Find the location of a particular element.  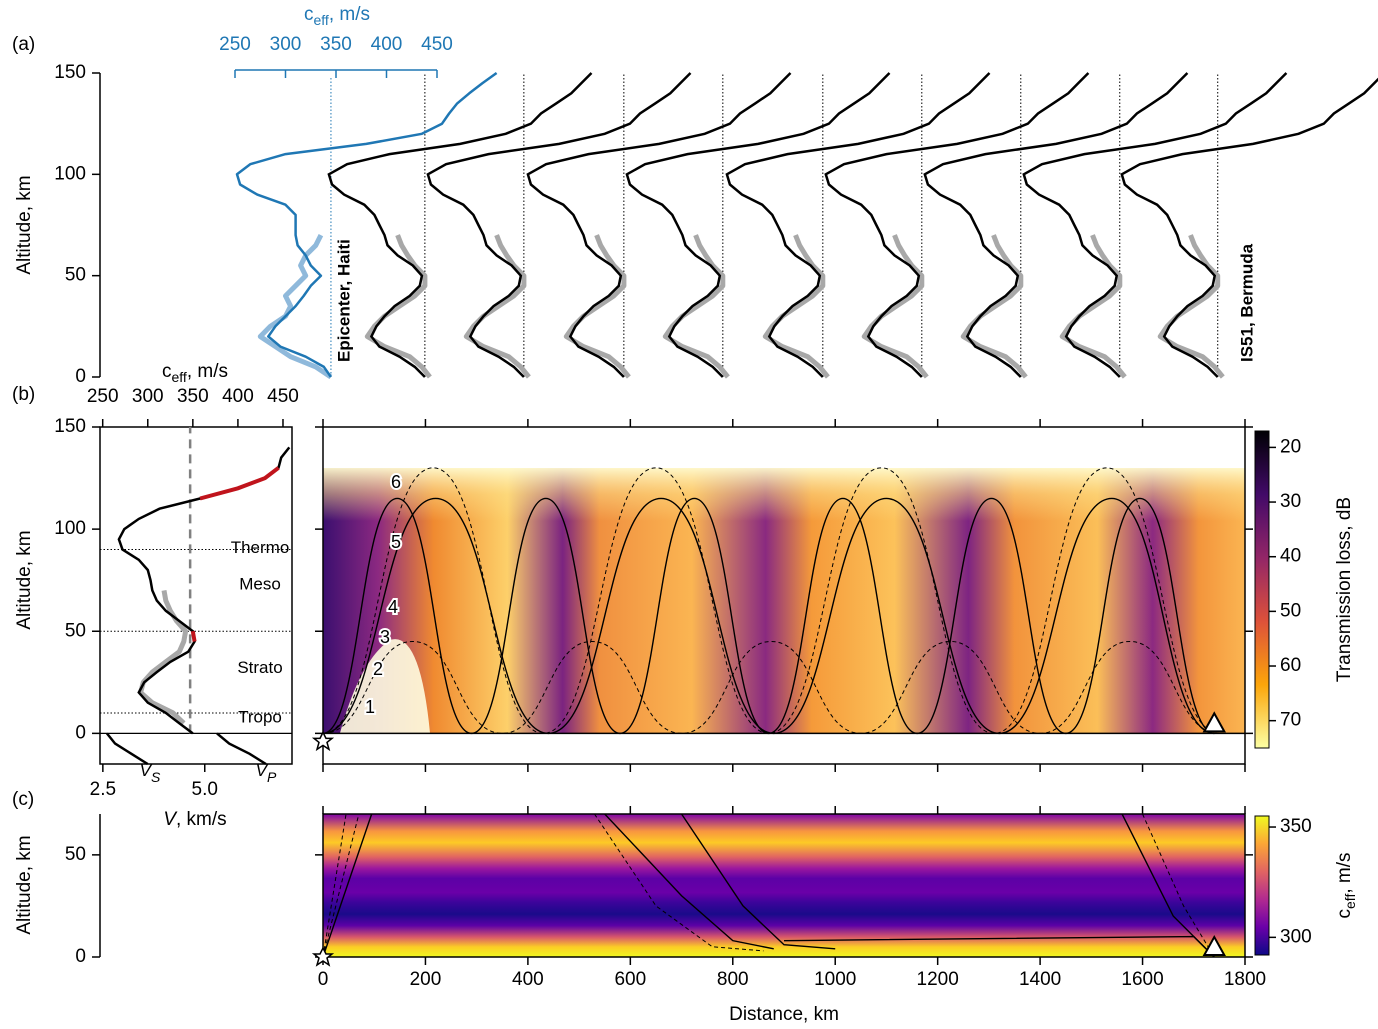

panel-label: (a) is located at coordinates (23, 44).